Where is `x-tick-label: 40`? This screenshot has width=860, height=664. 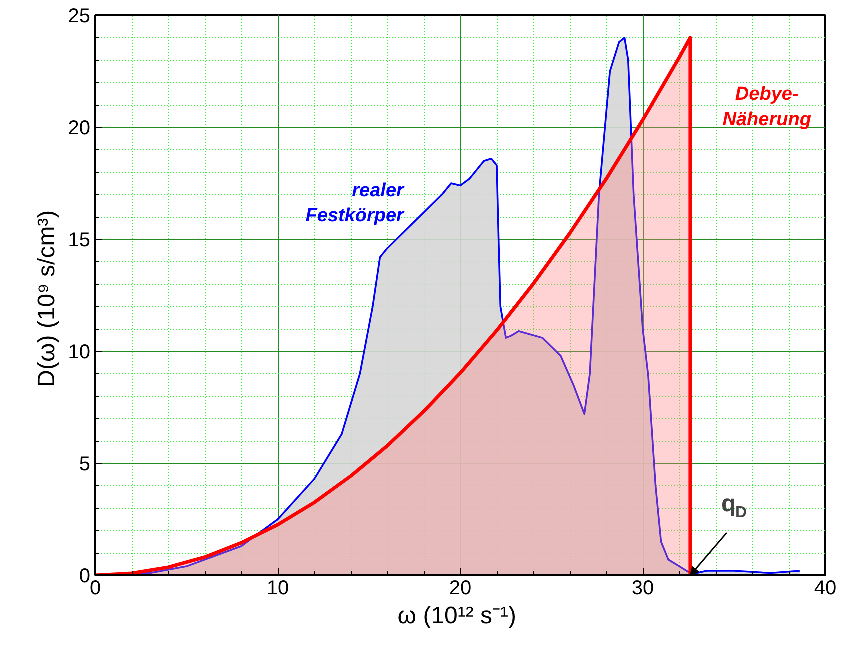
x-tick-label: 40 is located at coordinates (825, 589).